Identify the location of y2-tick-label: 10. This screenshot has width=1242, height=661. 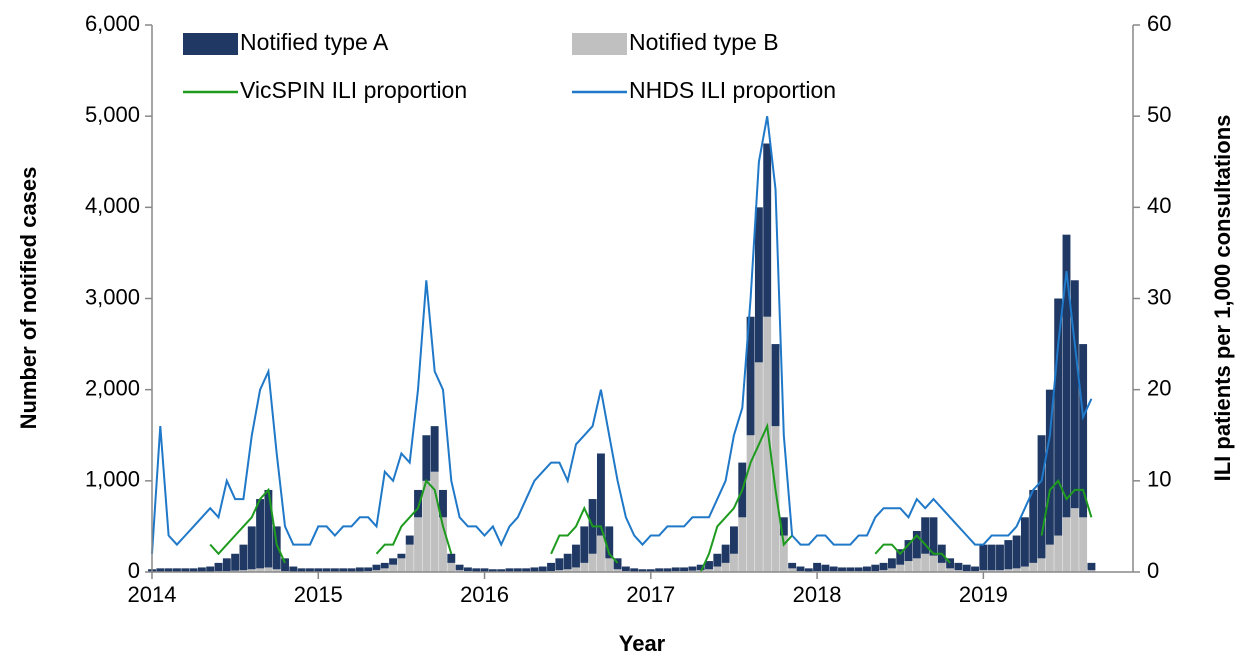
(1159, 479).